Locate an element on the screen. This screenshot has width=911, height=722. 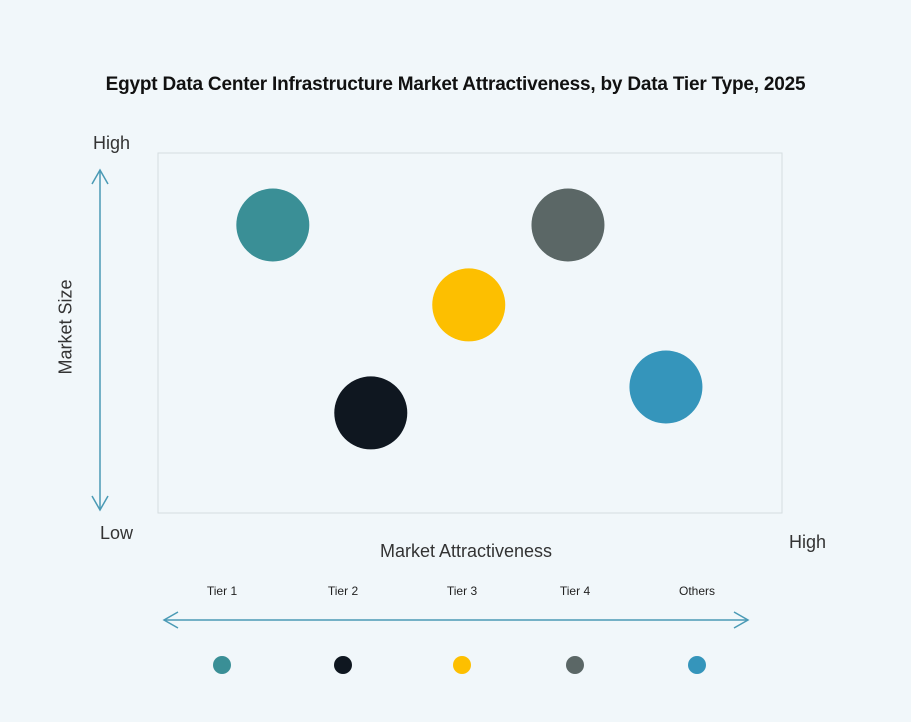
legend-label-others: Others is located at coordinates (697, 591).